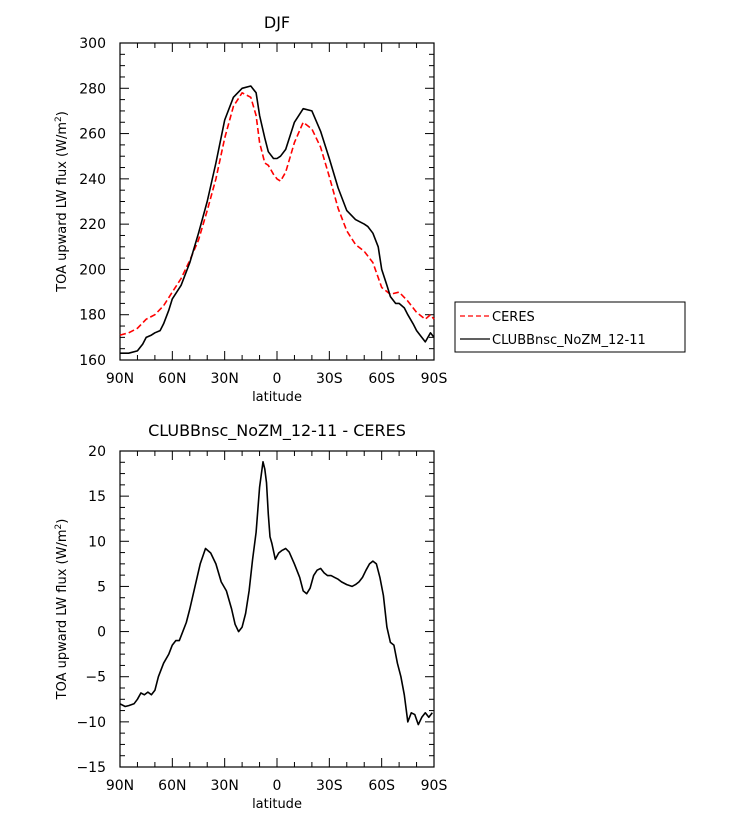 Image resolution: width=733 pixels, height=823 pixels. Describe the element at coordinates (92, 270) in the screenshot. I see `y-tick-label: 200` at that location.